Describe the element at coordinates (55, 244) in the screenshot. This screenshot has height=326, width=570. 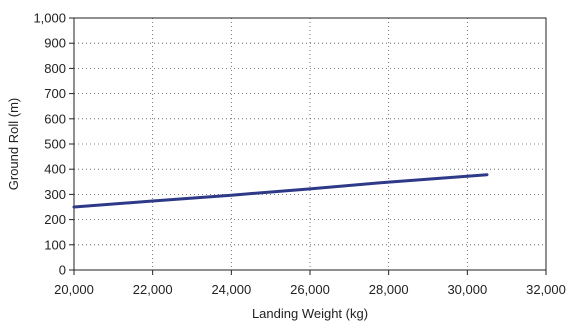
I see `y-tick-label: 100` at that location.